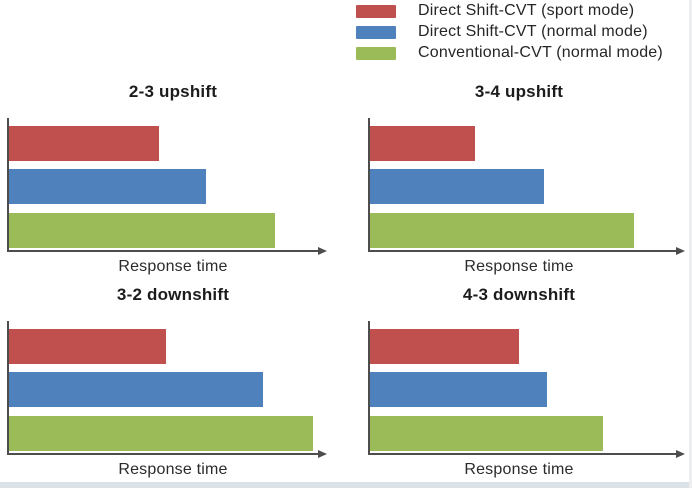 Image resolution: width=692 pixels, height=488 pixels. Describe the element at coordinates (540, 52) in the screenshot. I see `legend-label: Conventional-CVT (normal mode)` at that location.